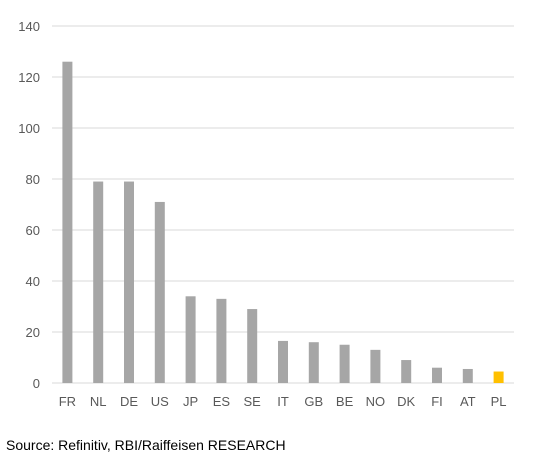 This screenshot has height=469, width=536. What do you see at coordinates (406, 401) in the screenshot?
I see `x-tick-label: DK` at bounding box center [406, 401].